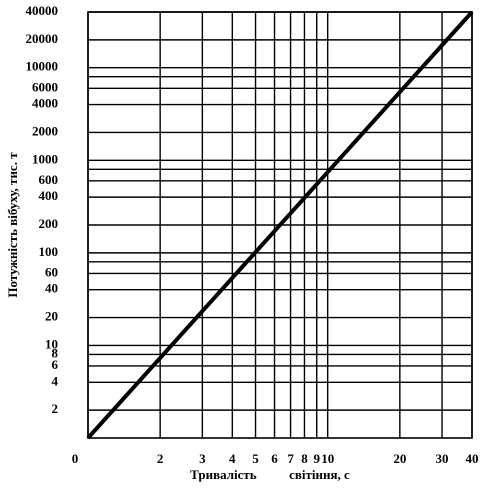 The width and height of the screenshot is (490, 488). What do you see at coordinates (45, 86) in the screenshot?
I see `y-tick-label: 6000` at bounding box center [45, 86].